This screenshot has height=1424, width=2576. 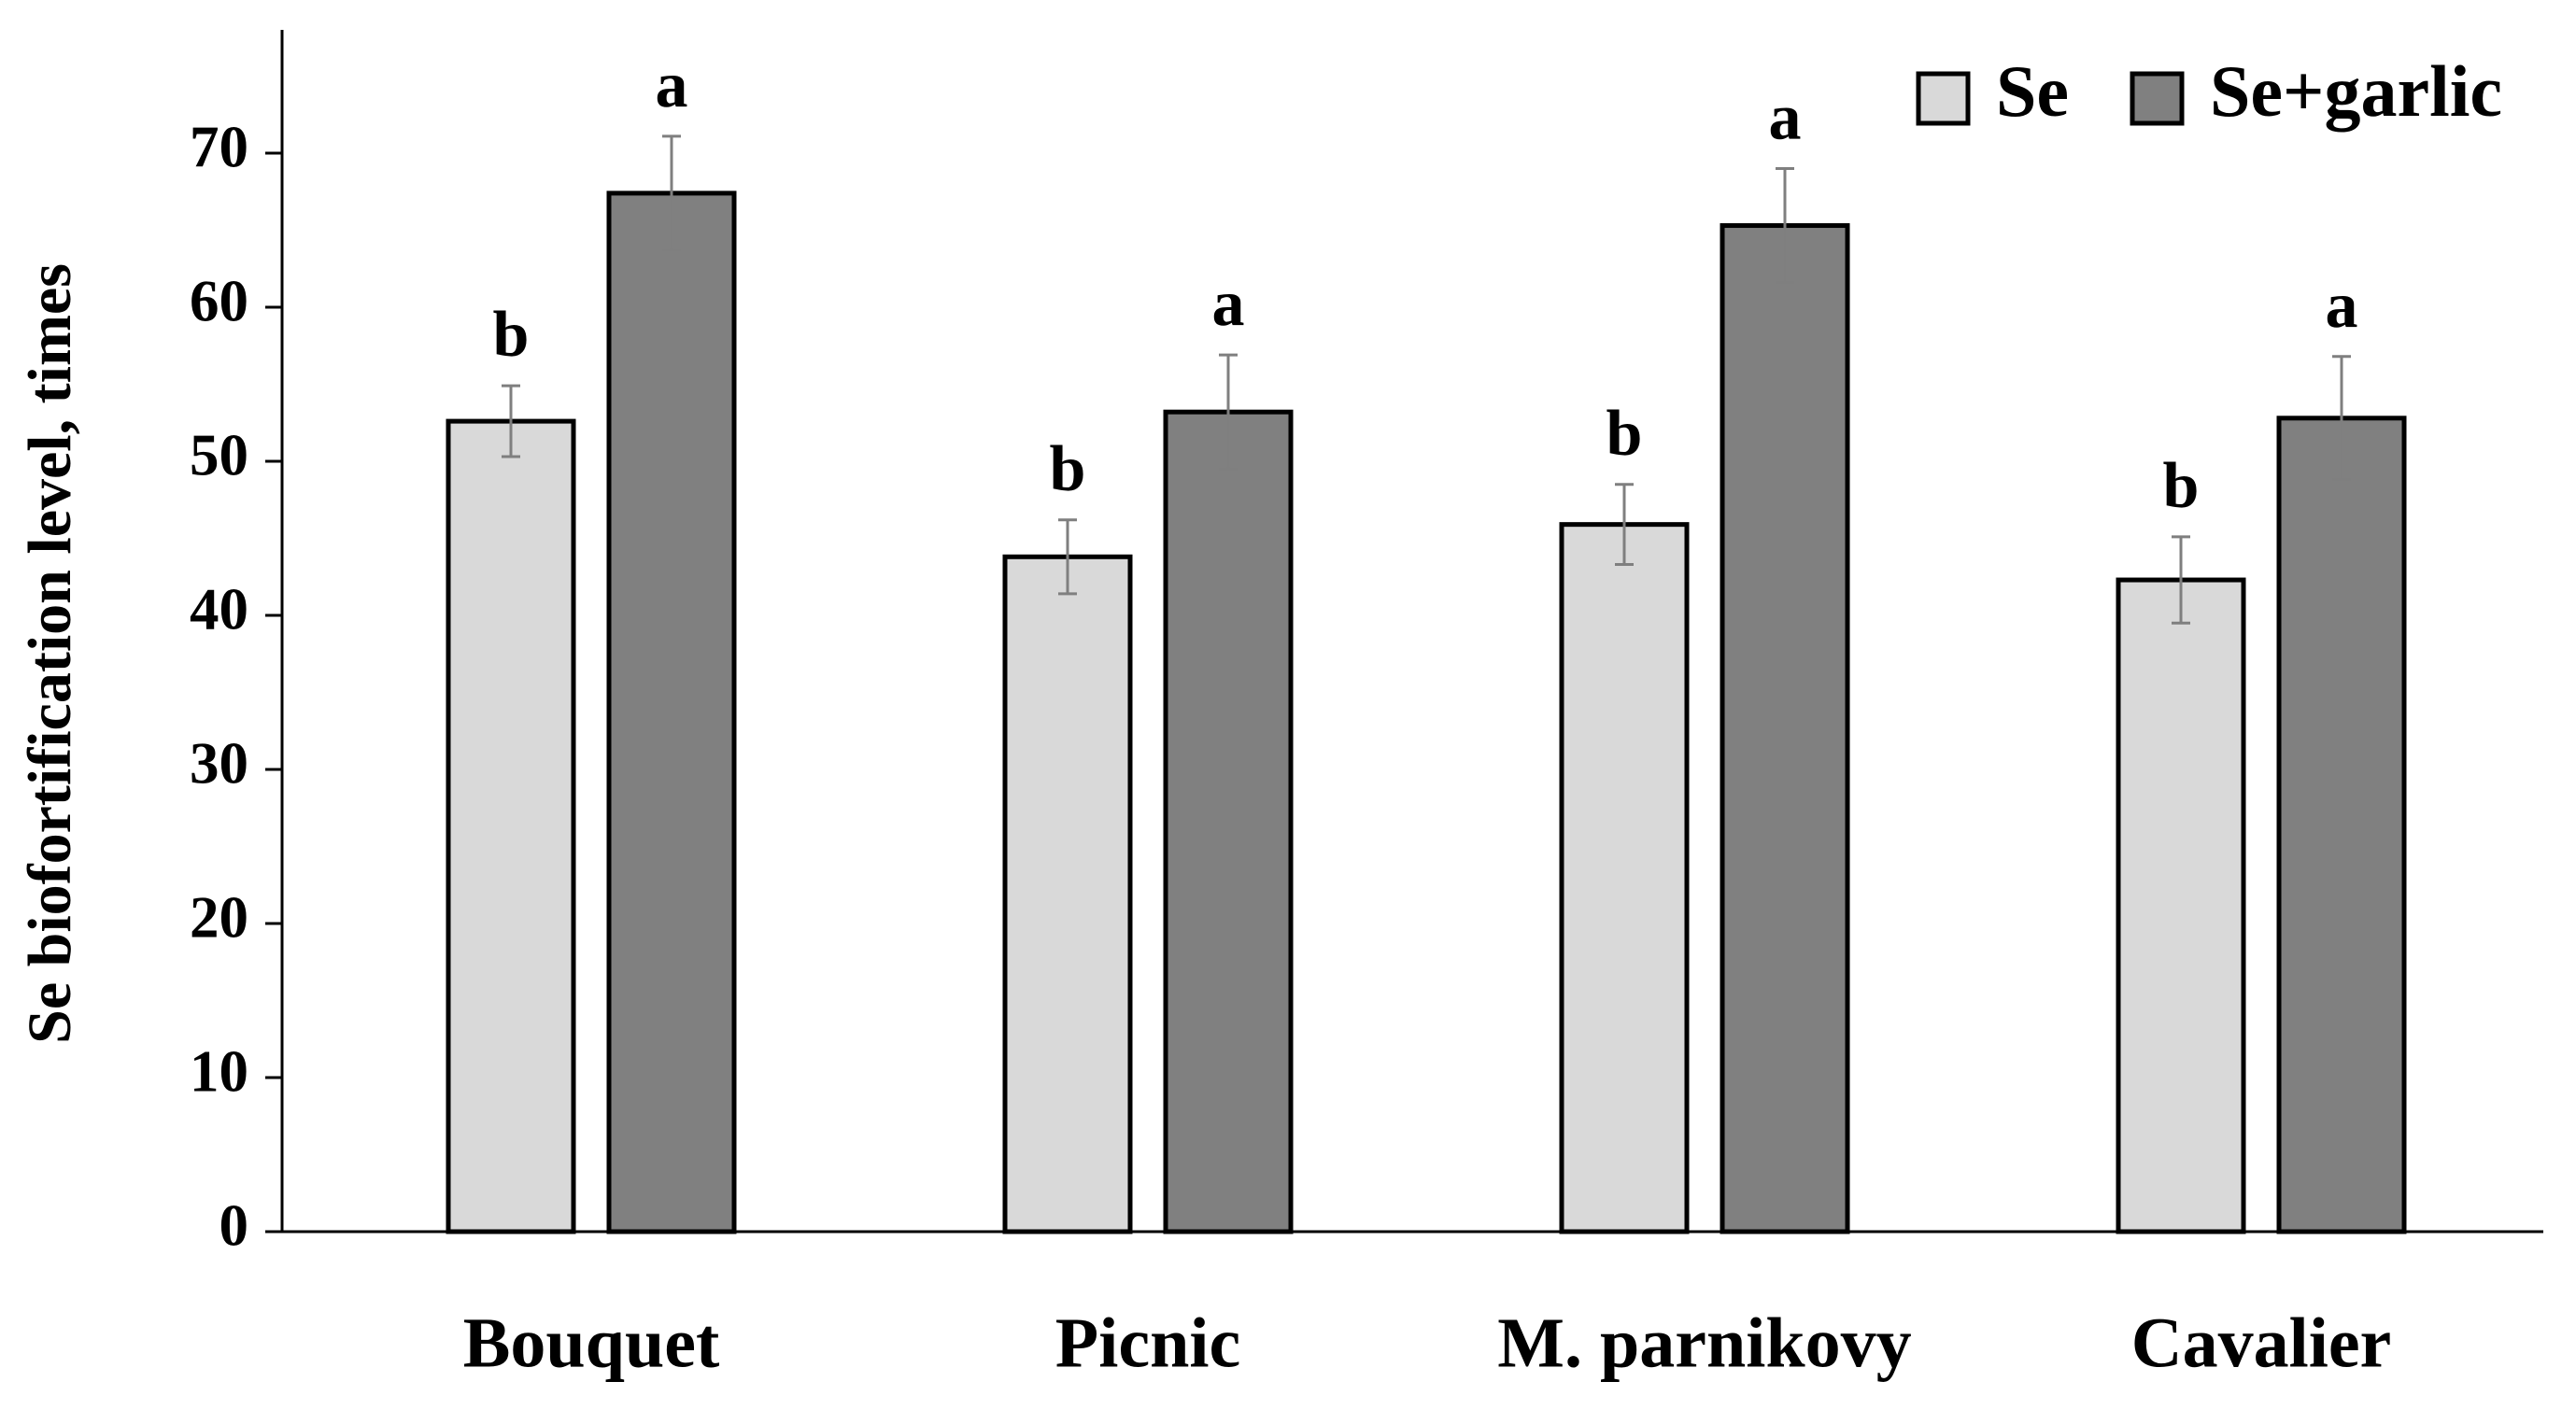 What do you see at coordinates (234, 1225) in the screenshot?
I see `y-tick-label: 0` at bounding box center [234, 1225].